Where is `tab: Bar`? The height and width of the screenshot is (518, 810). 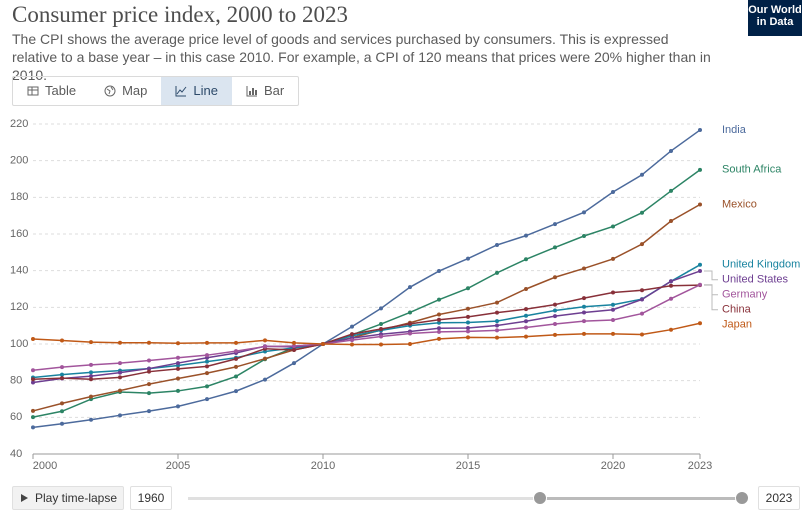
tab: Bar is located at coordinates (265, 91).